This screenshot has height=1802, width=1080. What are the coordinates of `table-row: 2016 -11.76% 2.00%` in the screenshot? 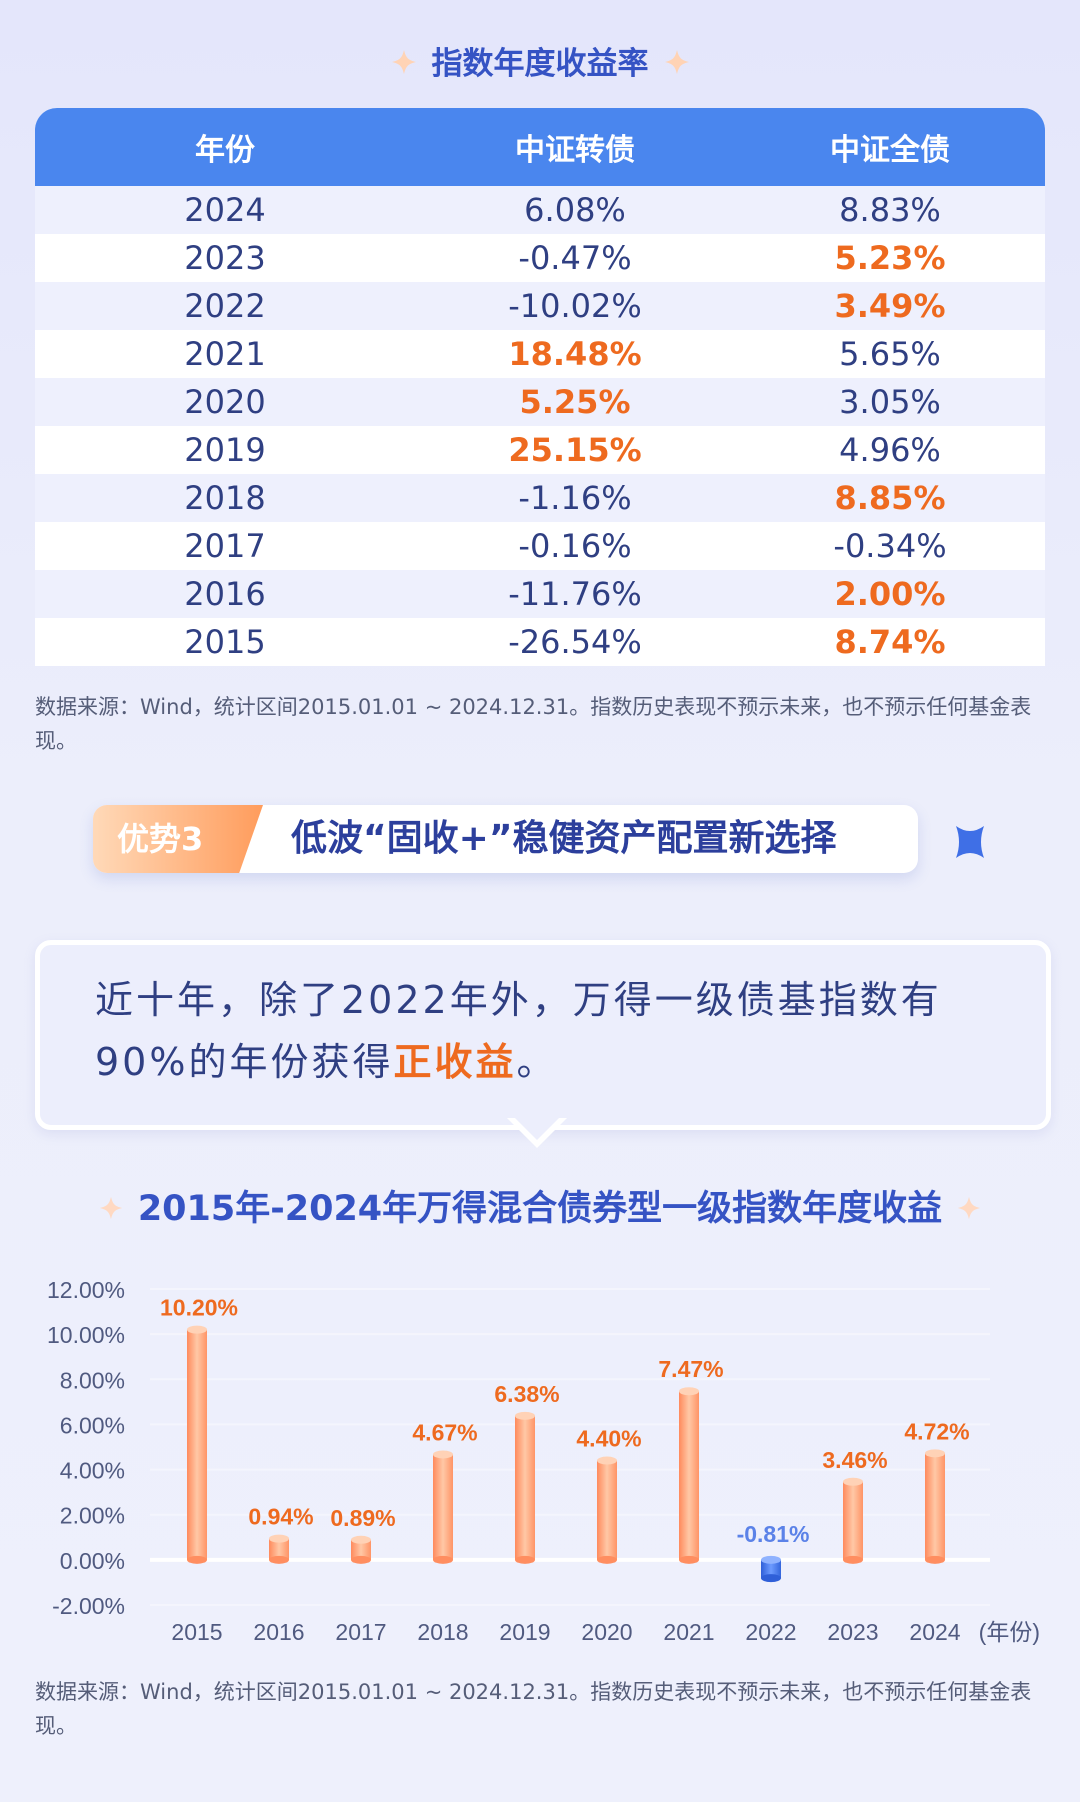 It's located at (540, 594).